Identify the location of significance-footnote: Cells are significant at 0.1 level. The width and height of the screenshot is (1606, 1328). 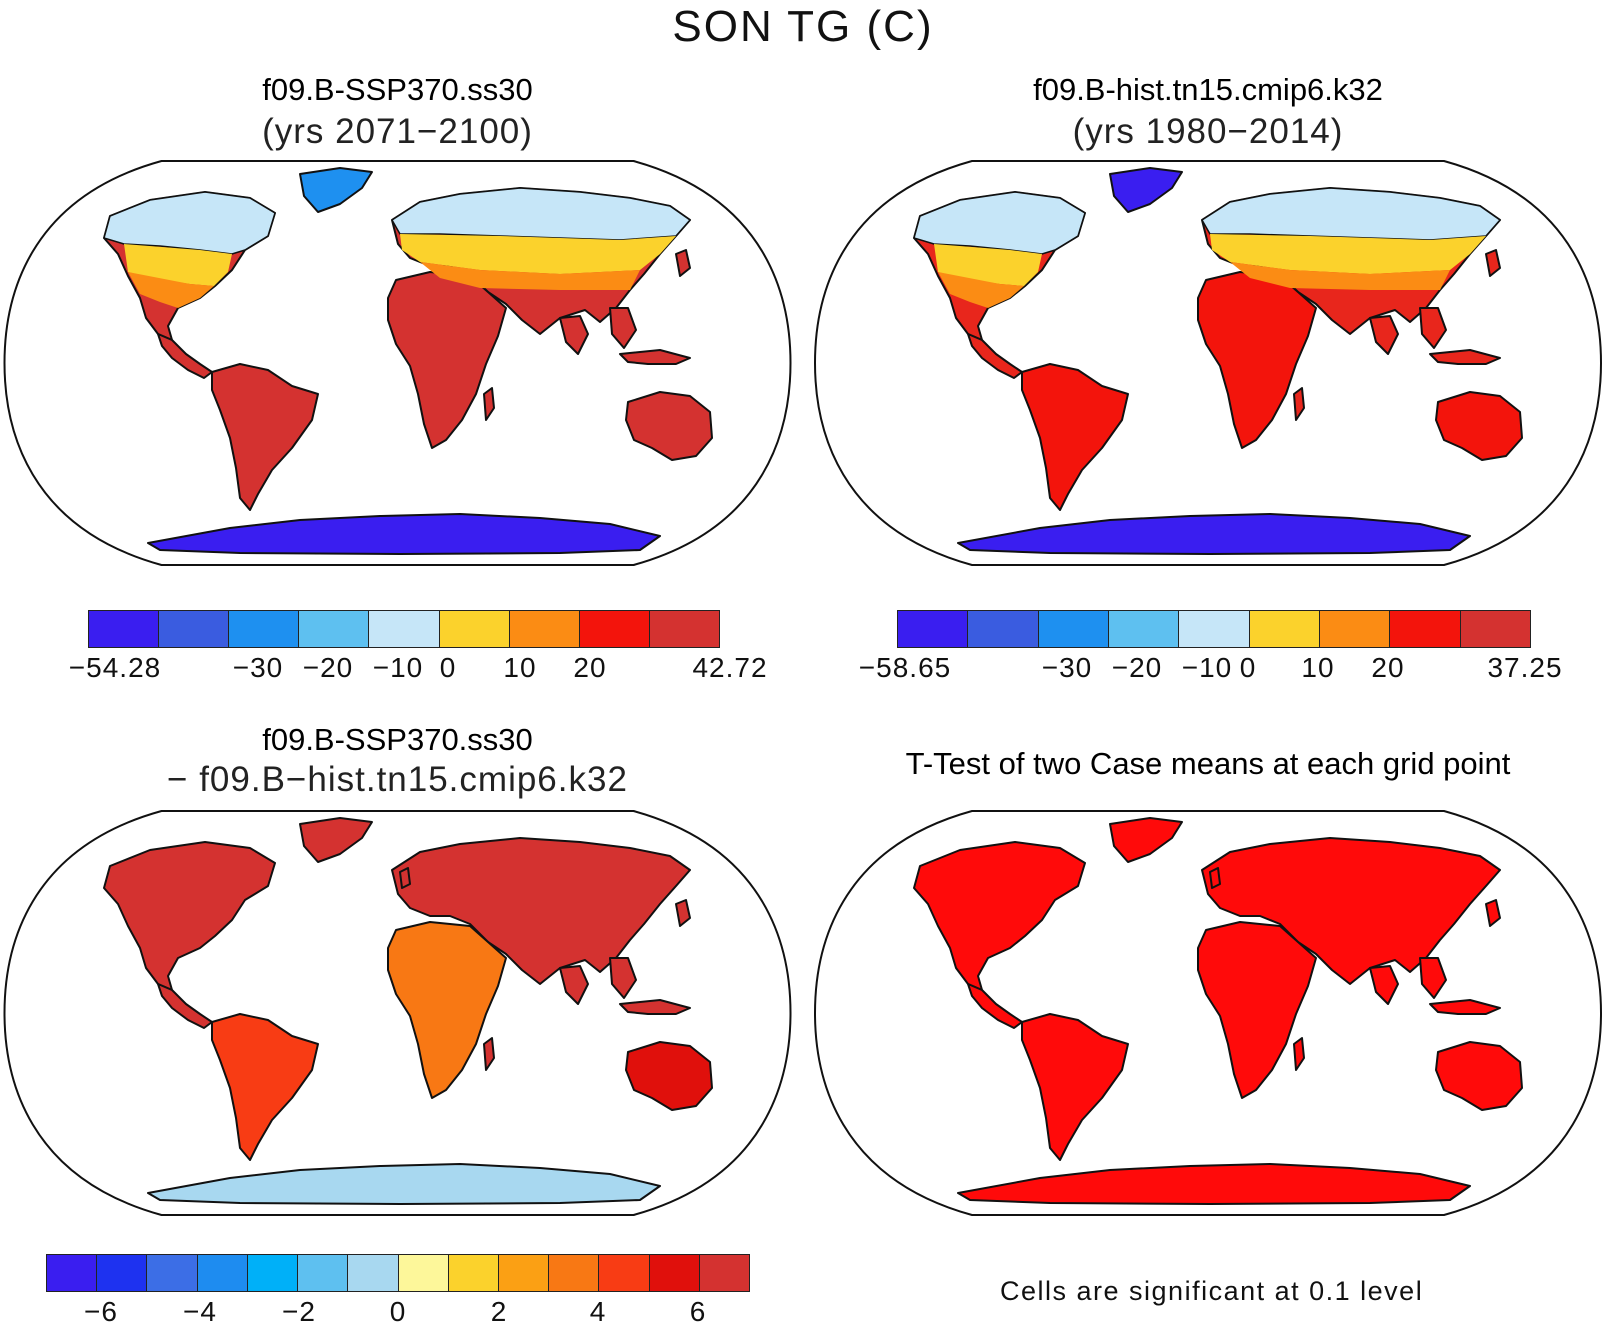
(1212, 1291).